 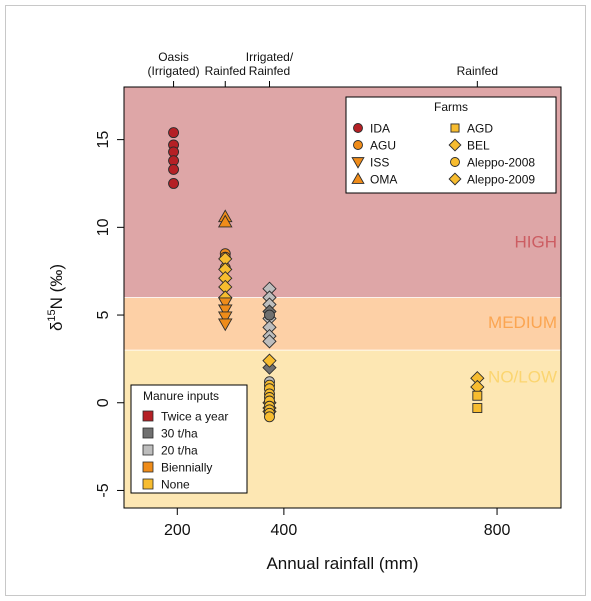 What do you see at coordinates (522, 322) in the screenshot?
I see `zone-label: MEDIUM` at bounding box center [522, 322].